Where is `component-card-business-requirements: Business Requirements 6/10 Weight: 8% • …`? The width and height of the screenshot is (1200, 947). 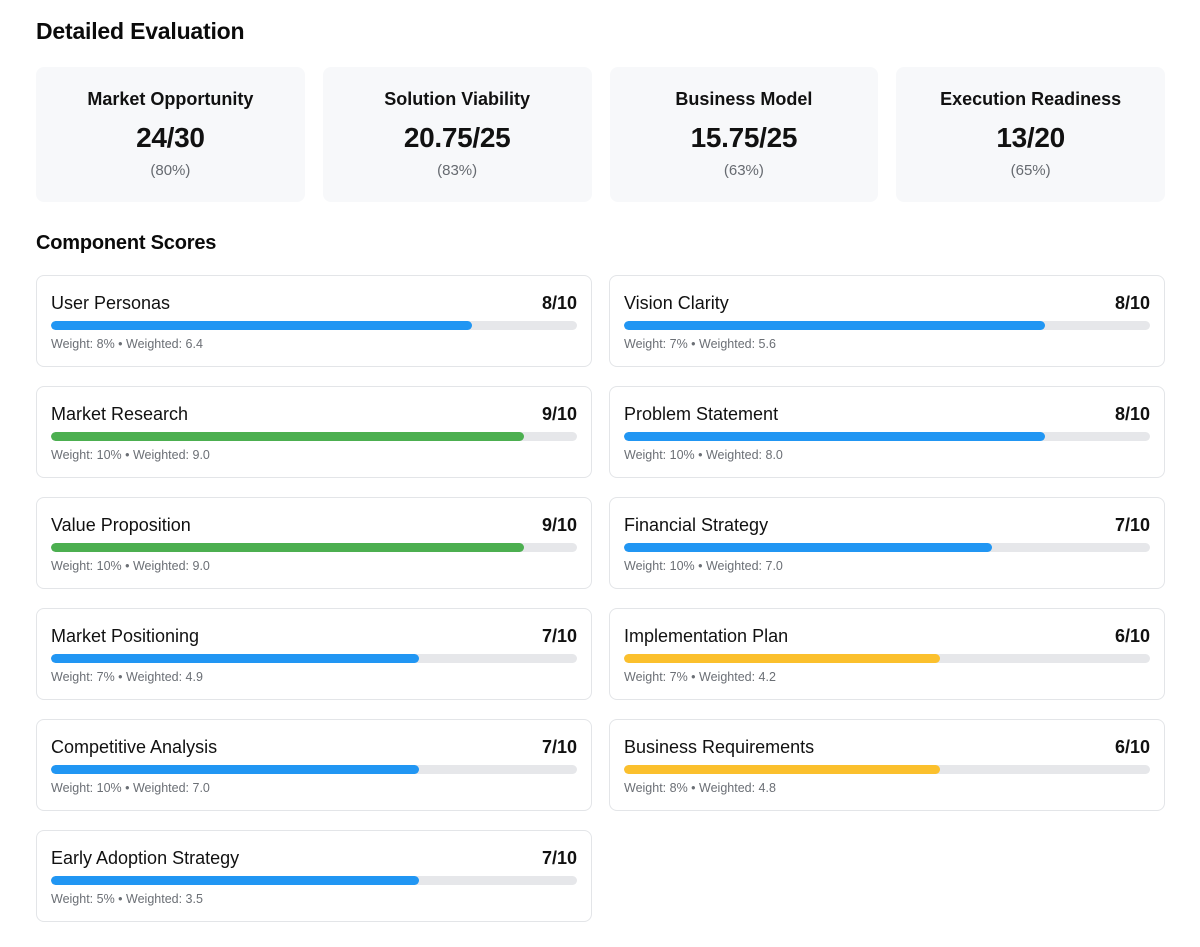
component-card-business-requirements: Business Requirements 6/10 Weight: 8% • … is located at coordinates (887, 765).